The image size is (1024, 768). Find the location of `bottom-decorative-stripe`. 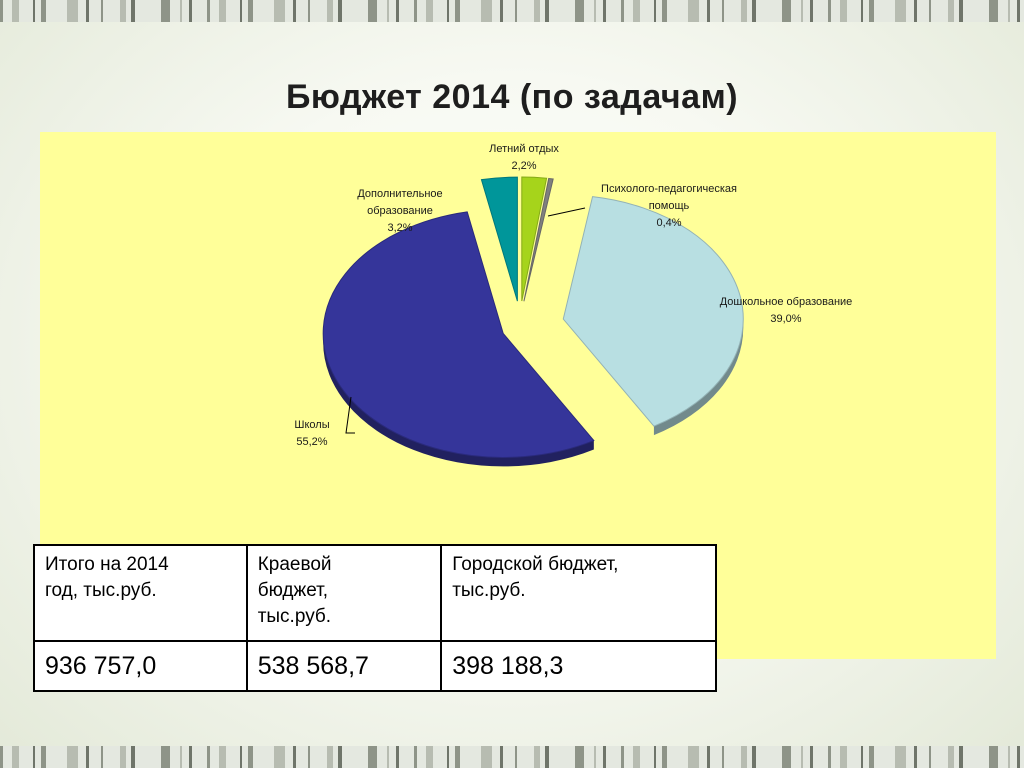

bottom-decorative-stripe is located at coordinates (512, 757).